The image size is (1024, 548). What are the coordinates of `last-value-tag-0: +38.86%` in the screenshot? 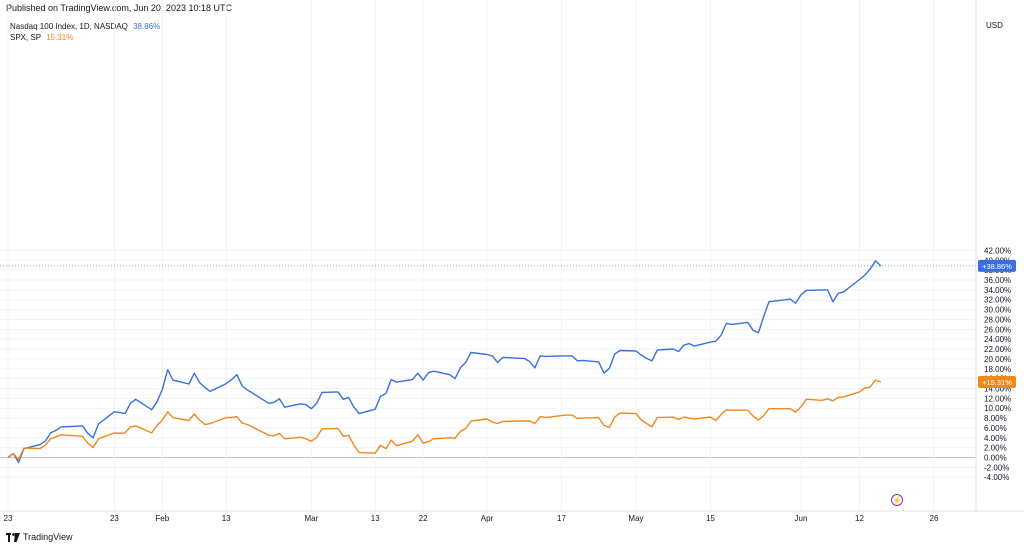 It's located at (997, 265).